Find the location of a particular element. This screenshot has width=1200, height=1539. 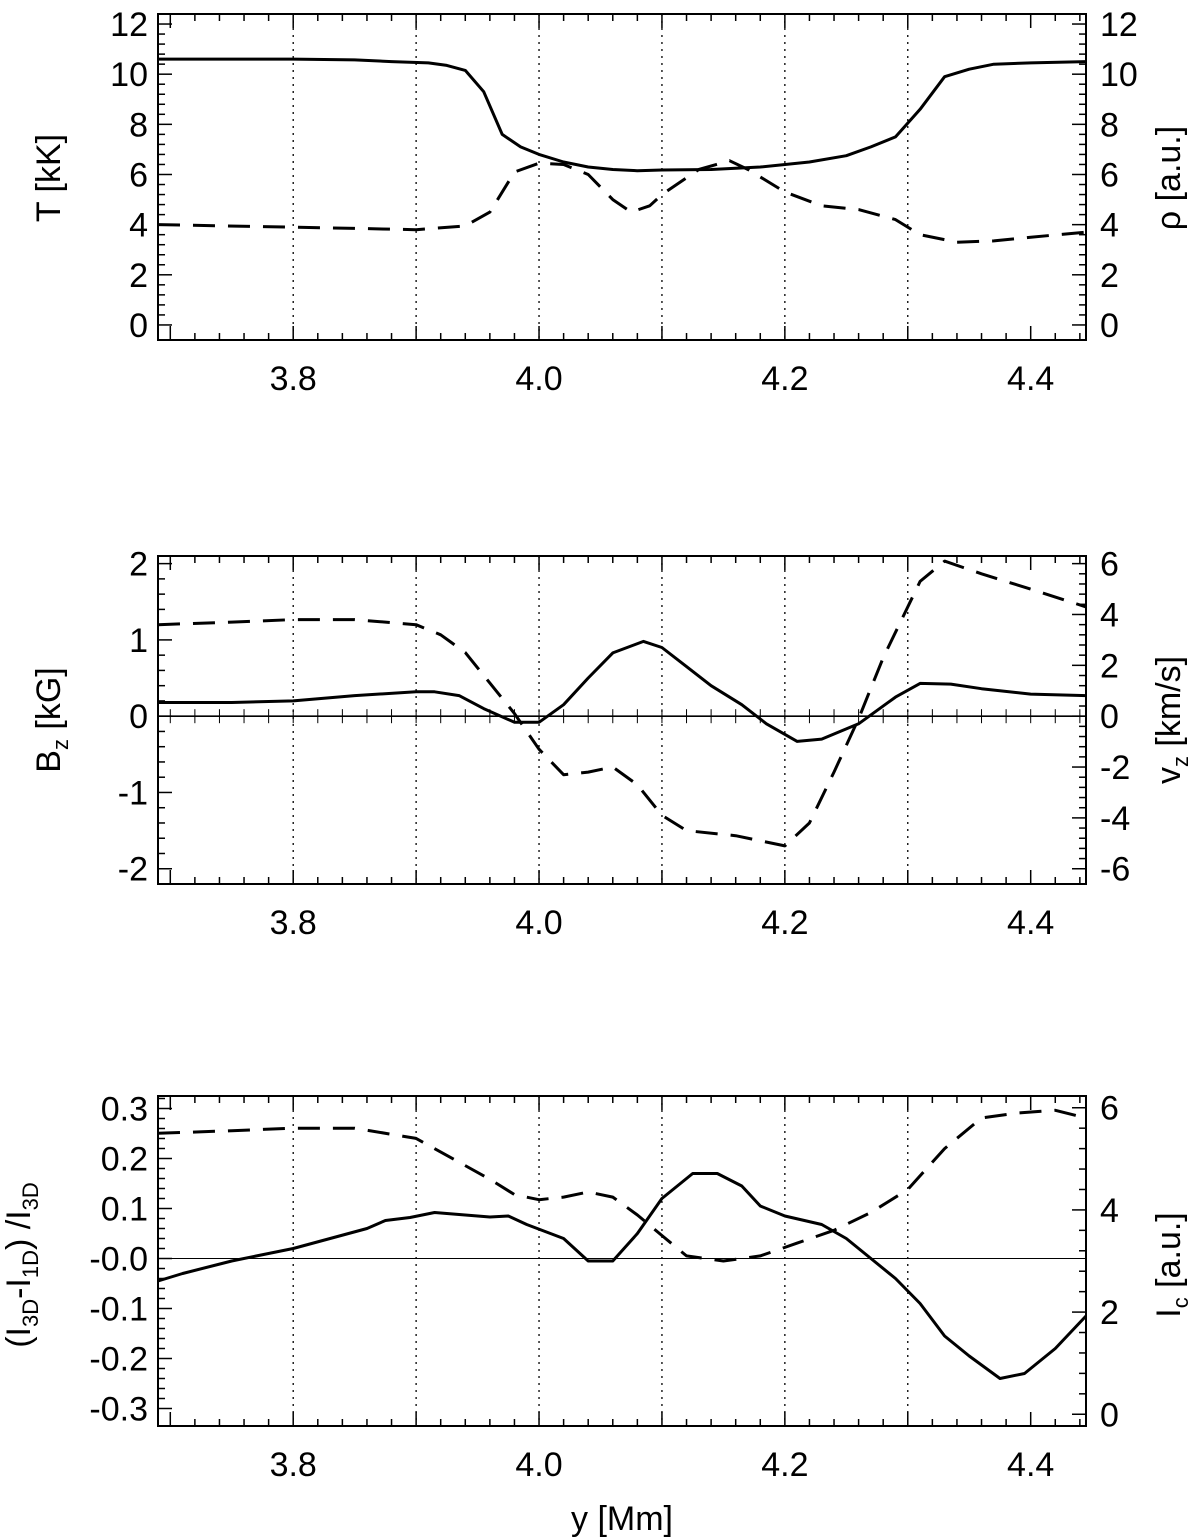

right-y-tick-labels: -6 -4 -2 0 2 4 6 is located at coordinates (1115, 717).